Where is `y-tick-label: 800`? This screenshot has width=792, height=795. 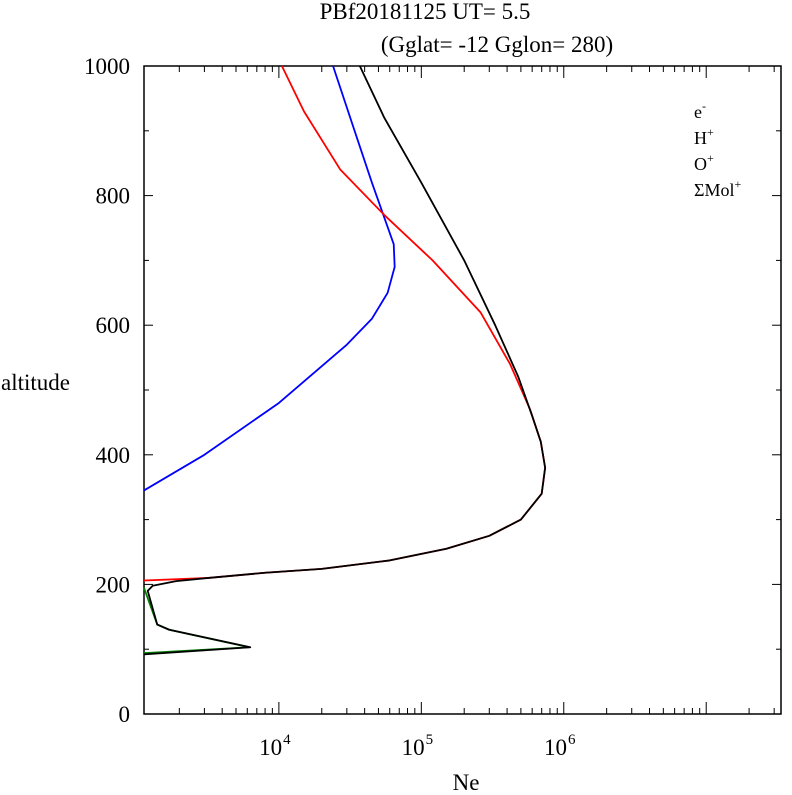 y-tick-label: 800 is located at coordinates (113, 196).